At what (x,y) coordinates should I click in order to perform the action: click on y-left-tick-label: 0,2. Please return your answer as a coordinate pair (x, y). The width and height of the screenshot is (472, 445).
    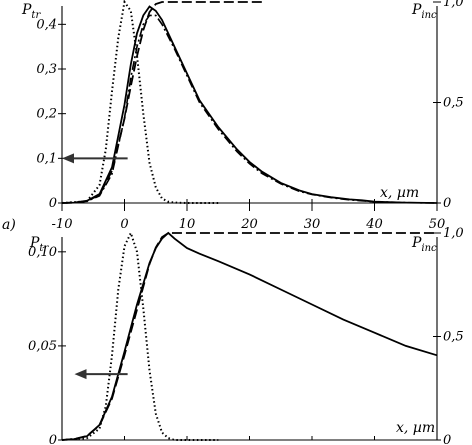
    Looking at the image, I should click on (46, 114).